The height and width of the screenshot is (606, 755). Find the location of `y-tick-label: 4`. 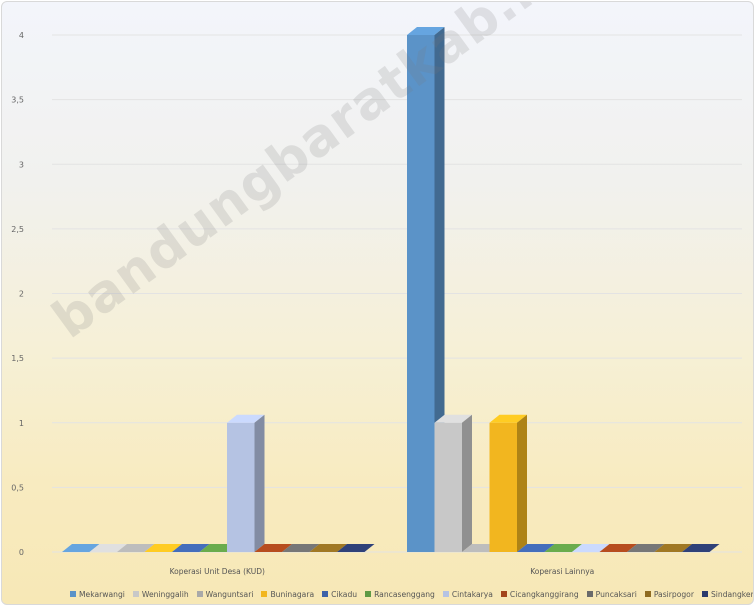

y-tick-label: 4 is located at coordinates (21, 35).